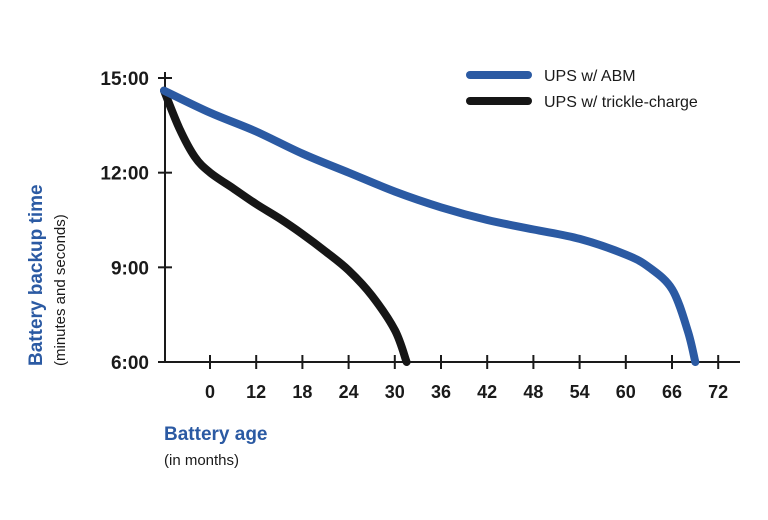  I want to click on x-tick-label: 0, so click(210, 392).